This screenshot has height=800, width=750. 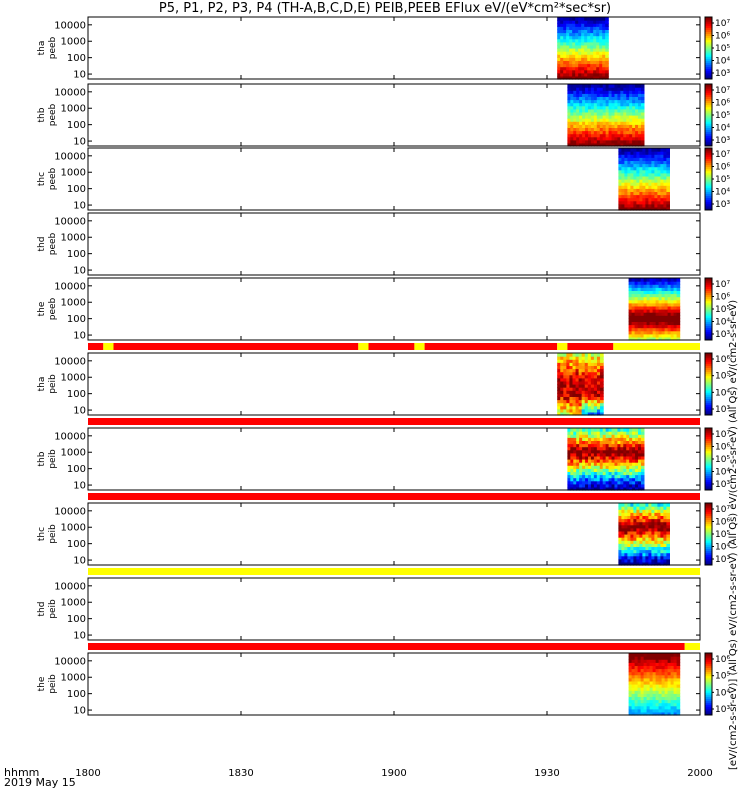 What do you see at coordinates (722, 693) in the screenshot?
I see `colorbar-tick-label: 10⁴` at bounding box center [722, 693].